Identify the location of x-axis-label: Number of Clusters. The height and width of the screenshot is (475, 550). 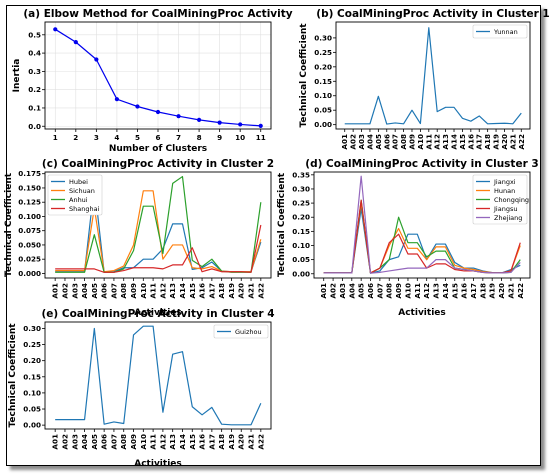
(158, 149).